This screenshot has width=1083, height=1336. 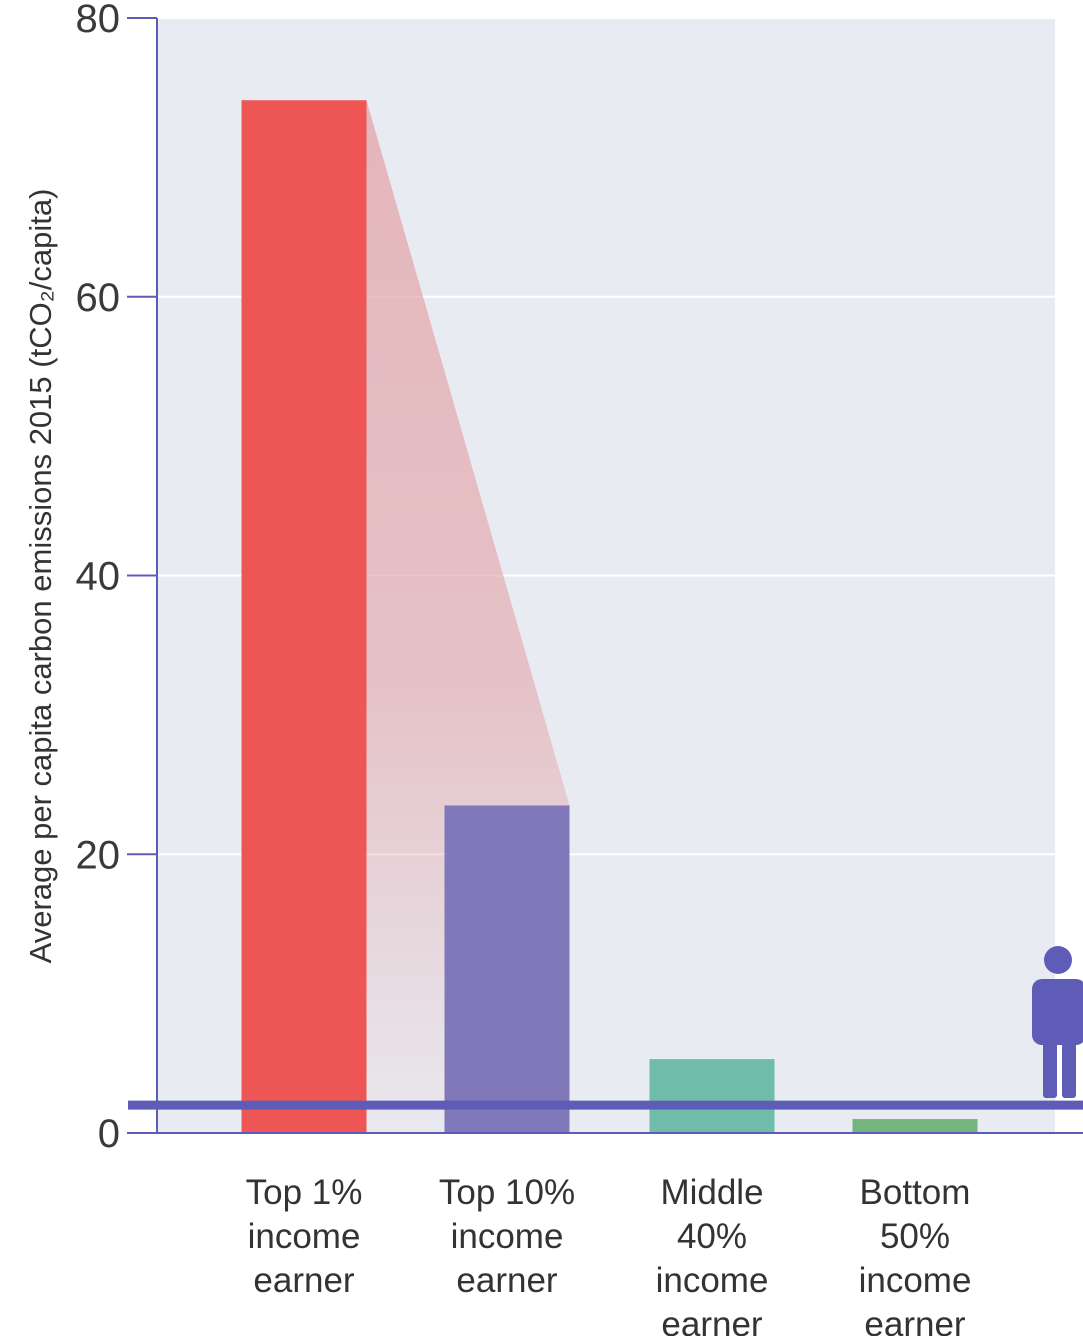 I want to click on category-label: 40%, so click(x=712, y=1236).